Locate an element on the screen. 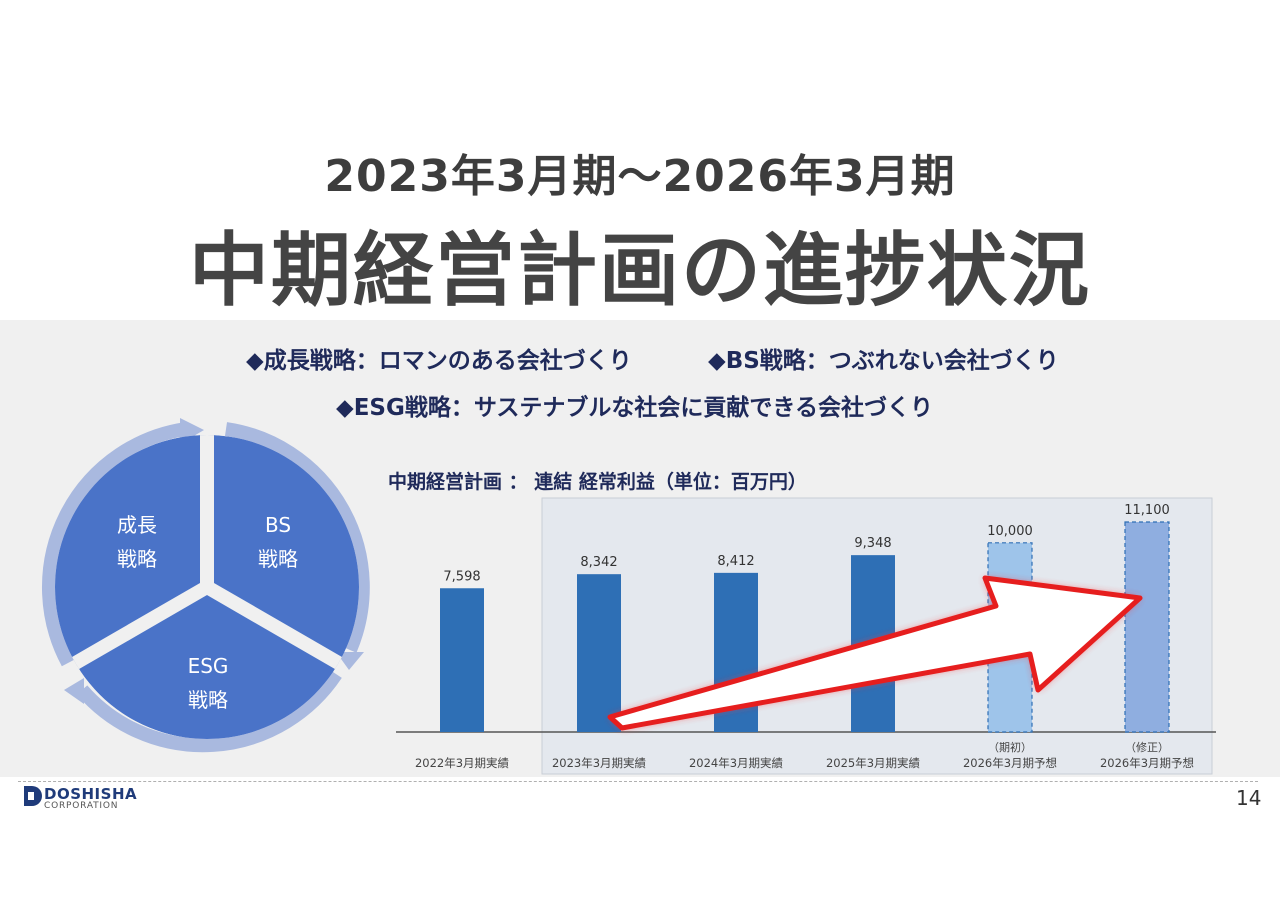  strategy-growth: ◆成長戦略：ロマンのある会社づくり is located at coordinates (439, 358).